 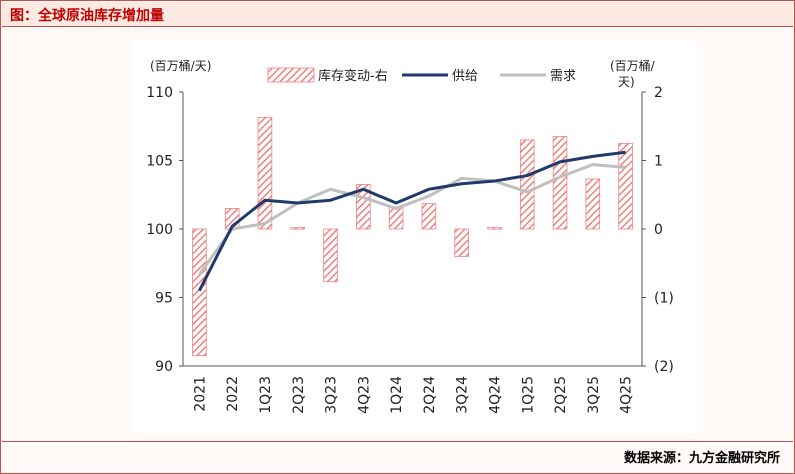 What do you see at coordinates (164, 299) in the screenshot?
I see `y-left-tick-label: 95` at bounding box center [164, 299].